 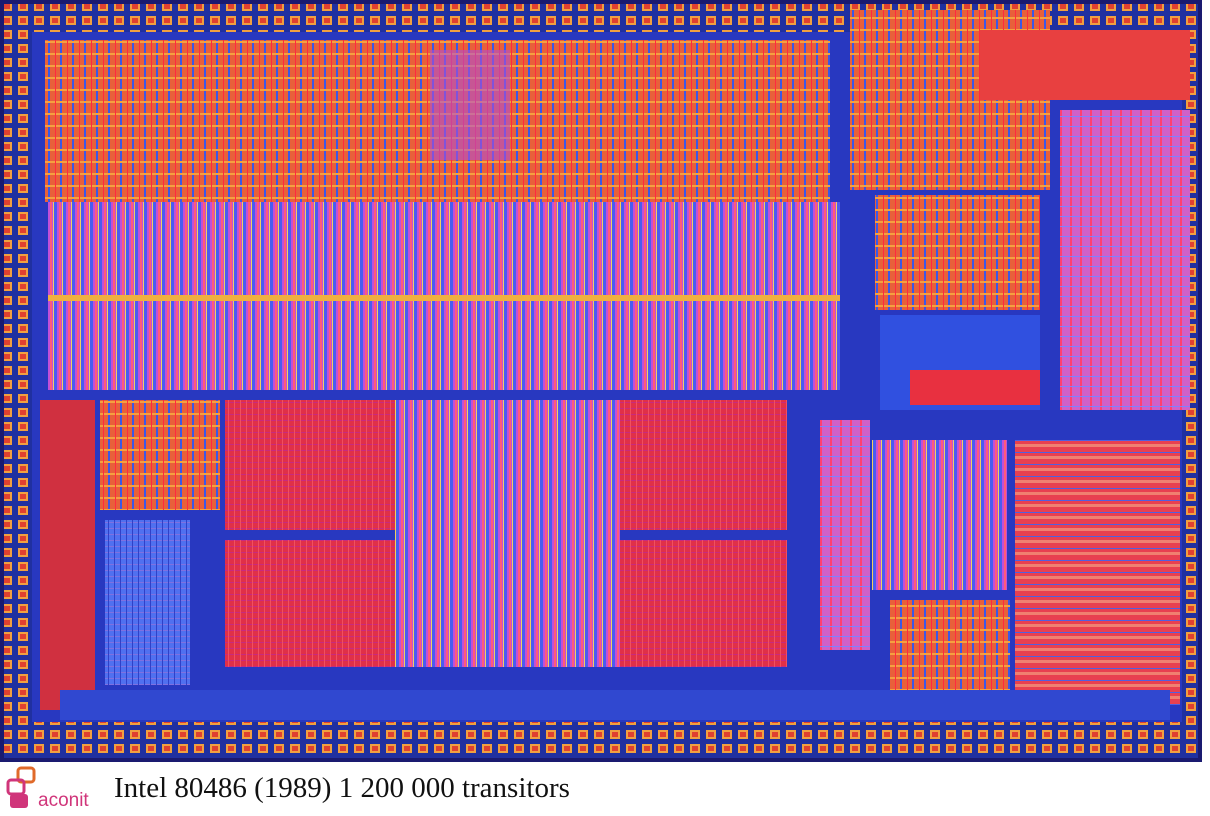 I want to click on caption: Intel 80486 (1989) 1 200 000 transitors, so click(x=342, y=788).